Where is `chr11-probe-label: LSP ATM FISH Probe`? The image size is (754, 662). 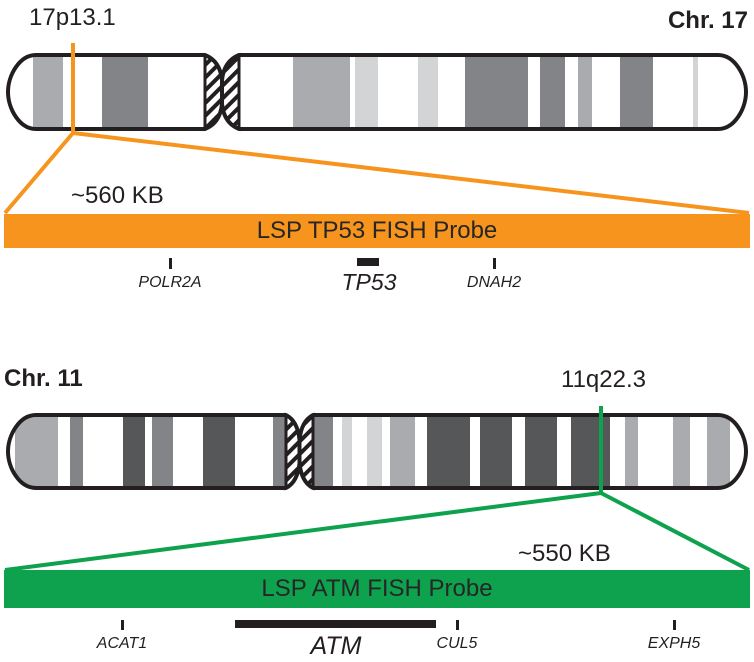
chr11-probe-label: LSP ATM FISH Probe is located at coordinates (377, 588).